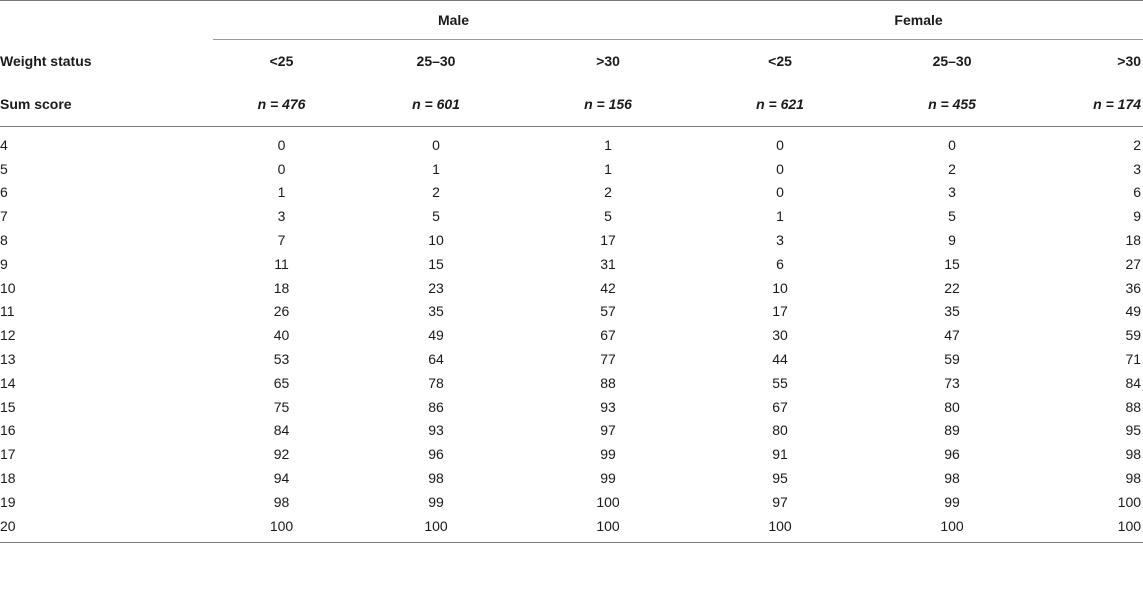  I want to click on table-row: 17 92 96 99 91 96 98, so click(571, 454).